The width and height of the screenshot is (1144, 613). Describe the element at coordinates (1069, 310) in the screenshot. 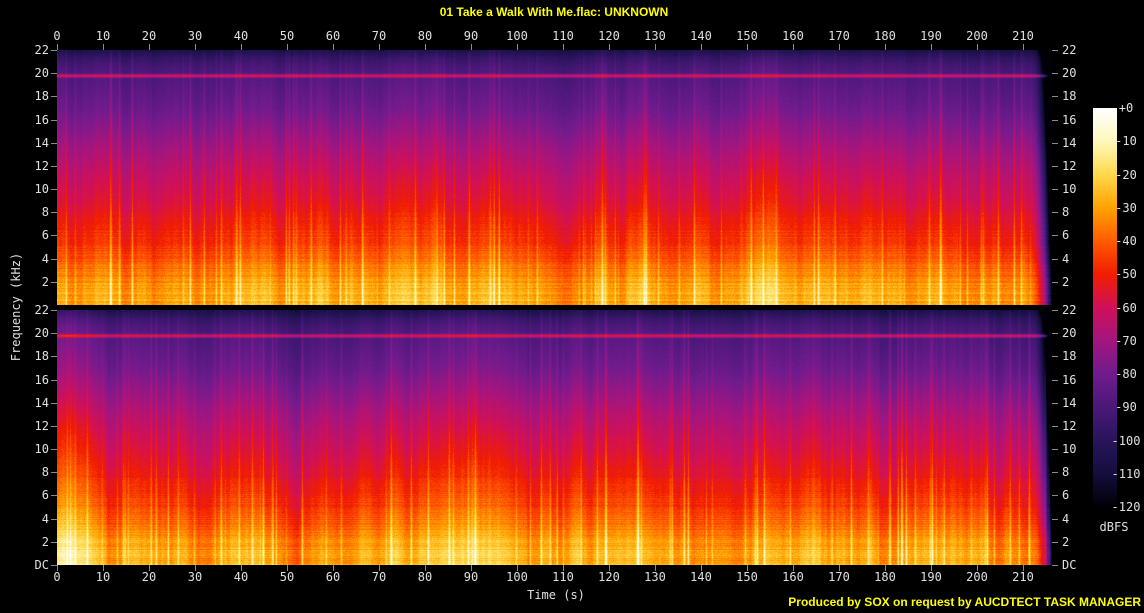

I see `freq-tick-label: 22` at that location.